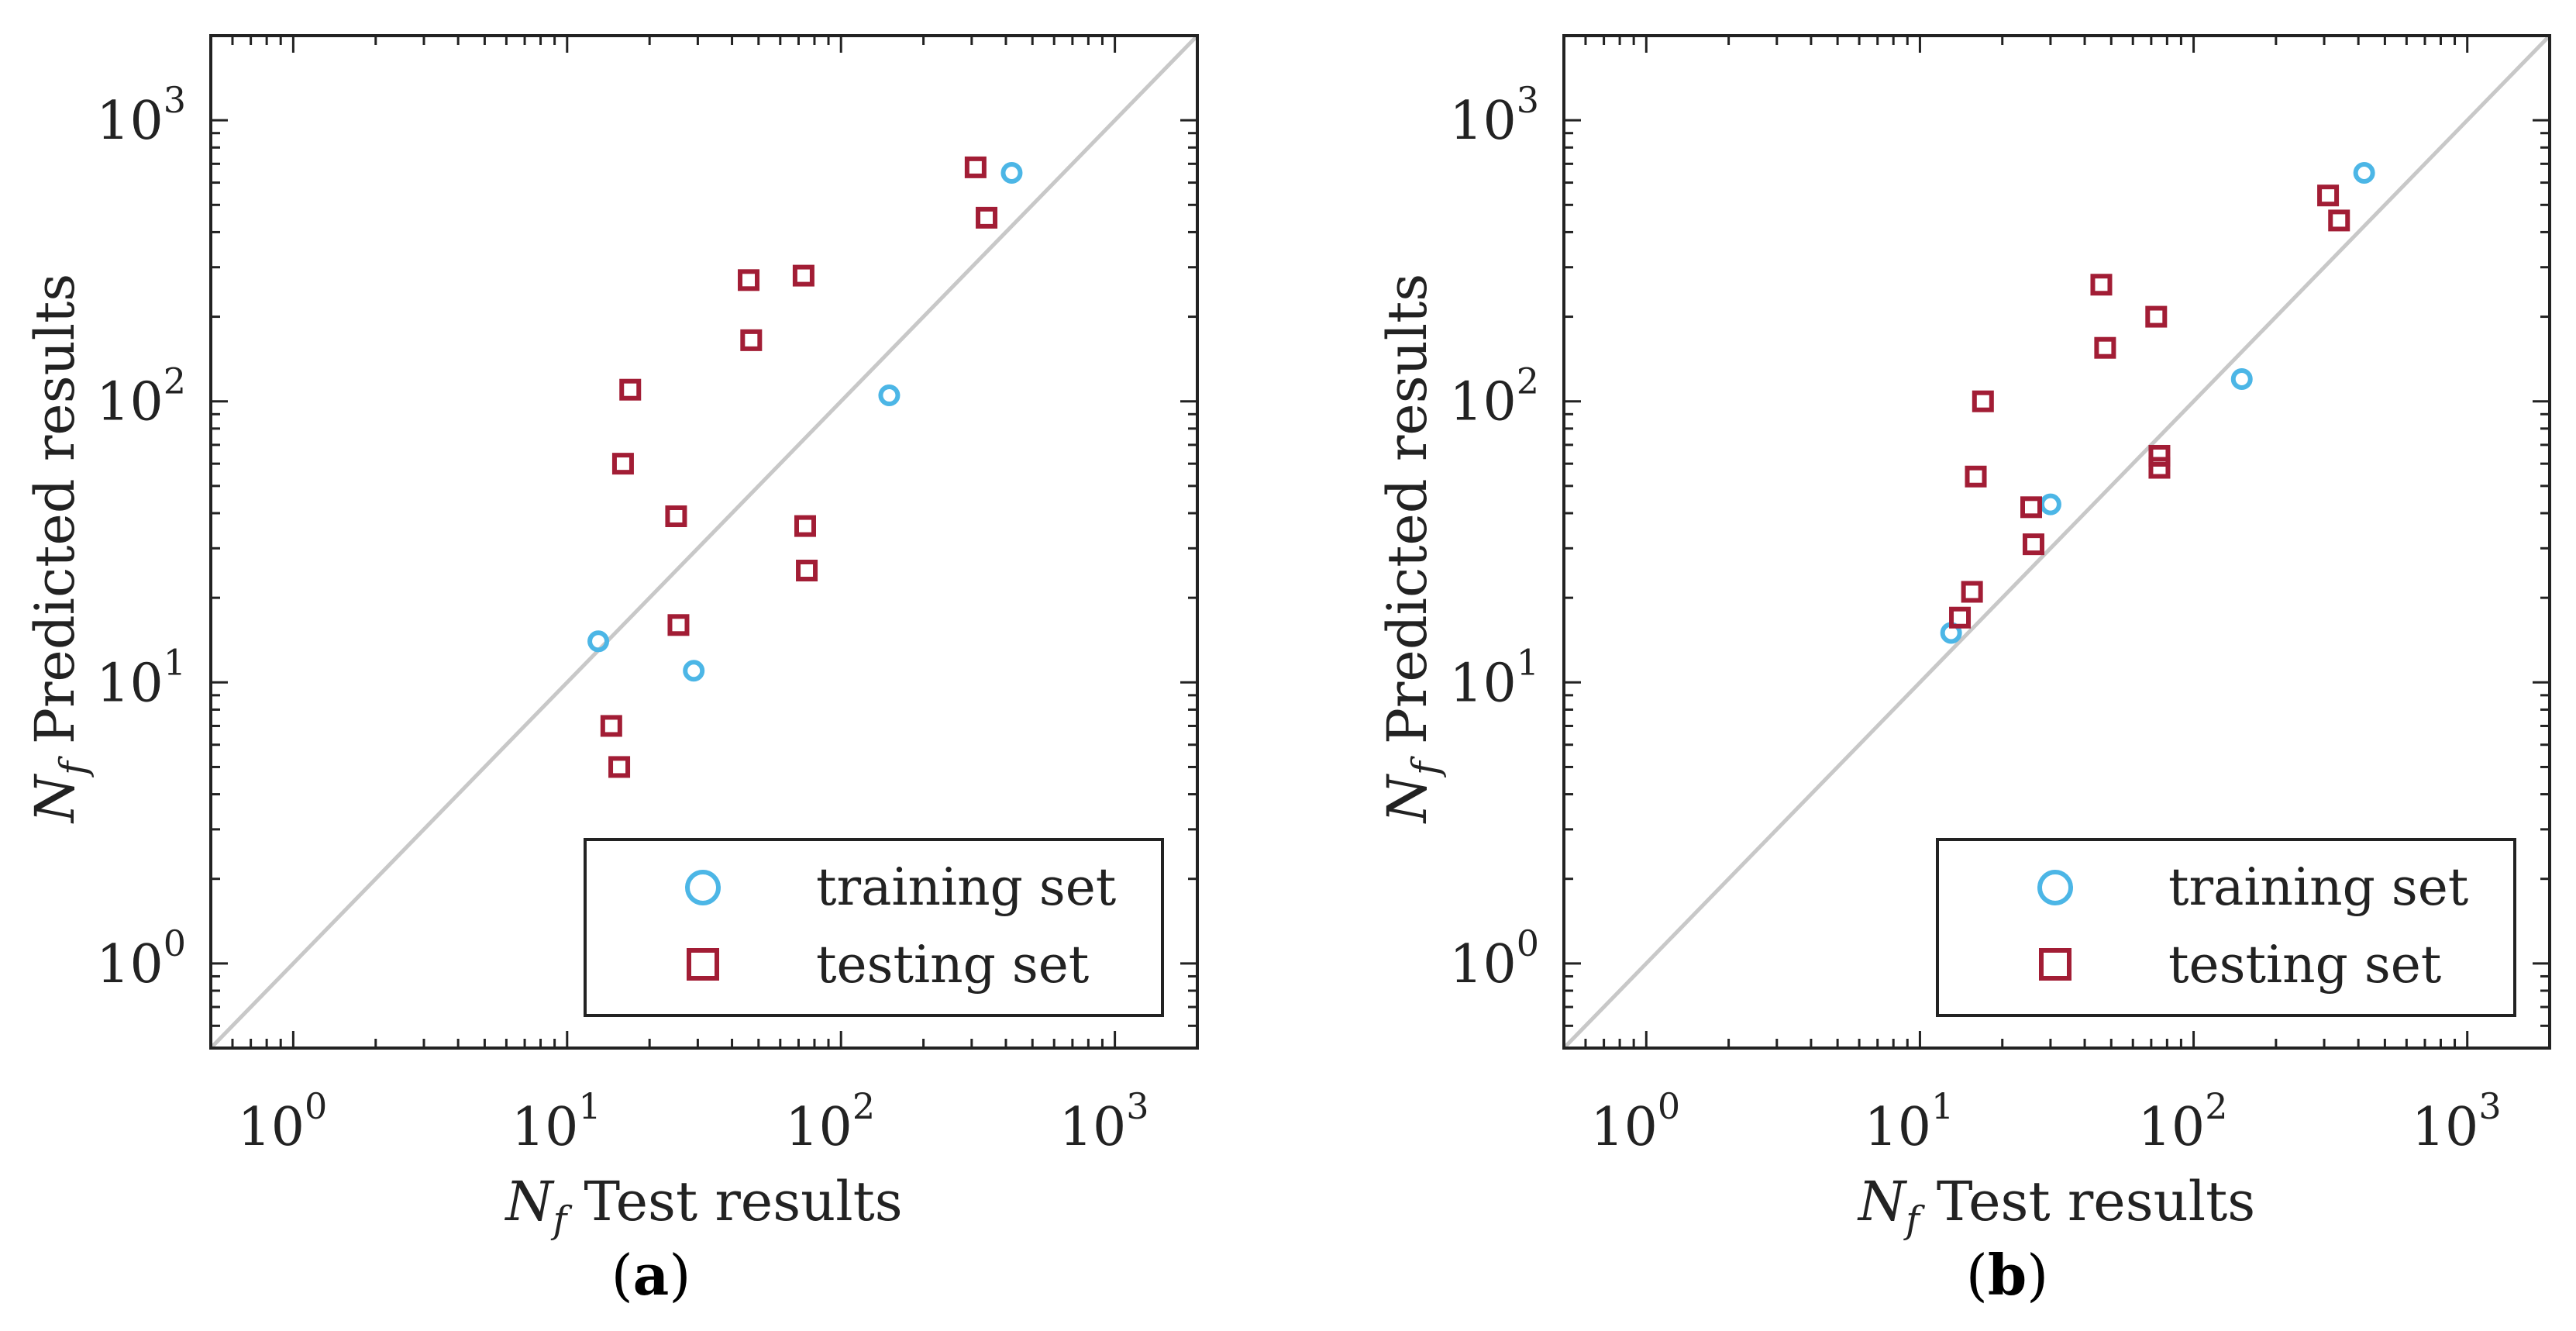 This screenshot has width=2576, height=1331. I want to click on training-series, so click(2157, 403).